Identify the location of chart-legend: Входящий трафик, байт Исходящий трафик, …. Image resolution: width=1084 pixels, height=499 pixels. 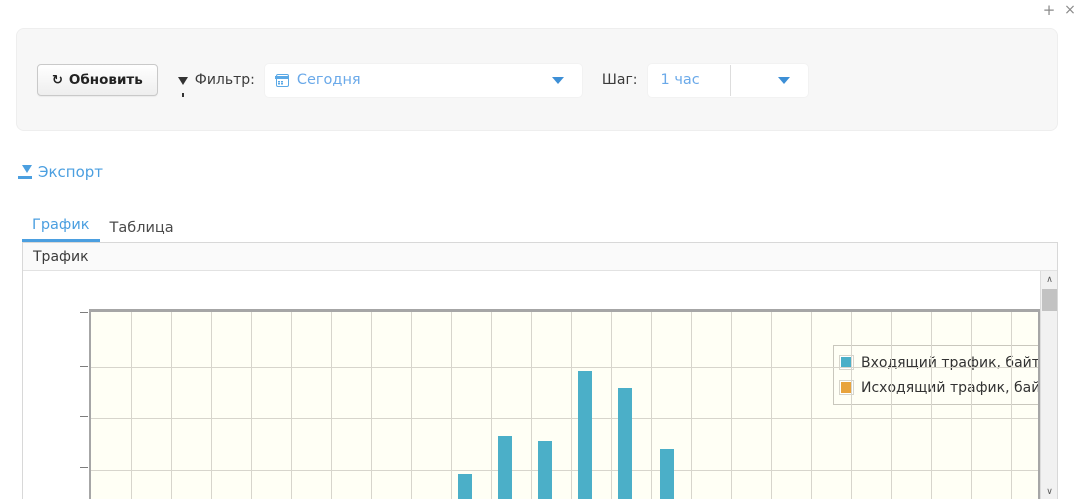
(936, 375).